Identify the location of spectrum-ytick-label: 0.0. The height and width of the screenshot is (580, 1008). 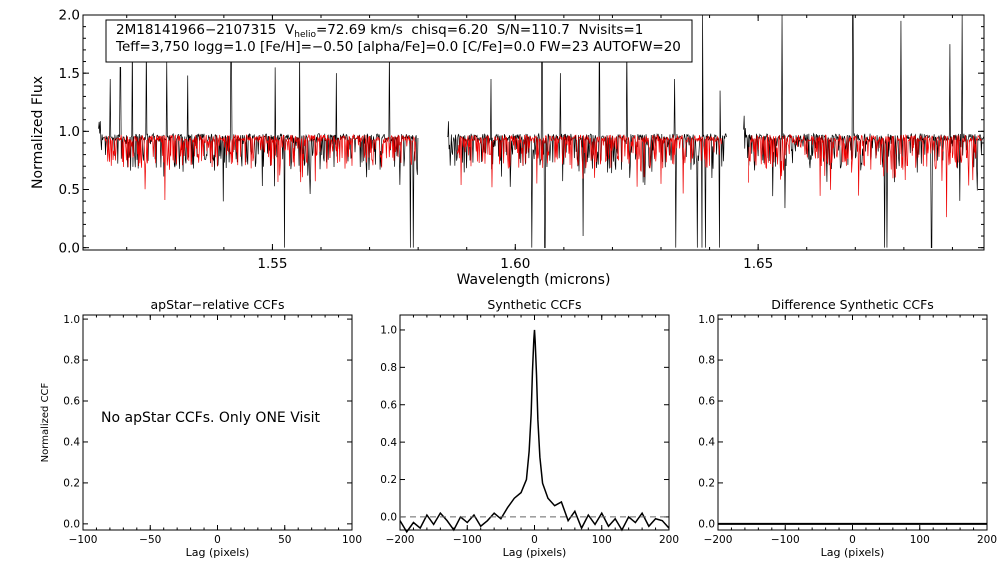
(69, 248).